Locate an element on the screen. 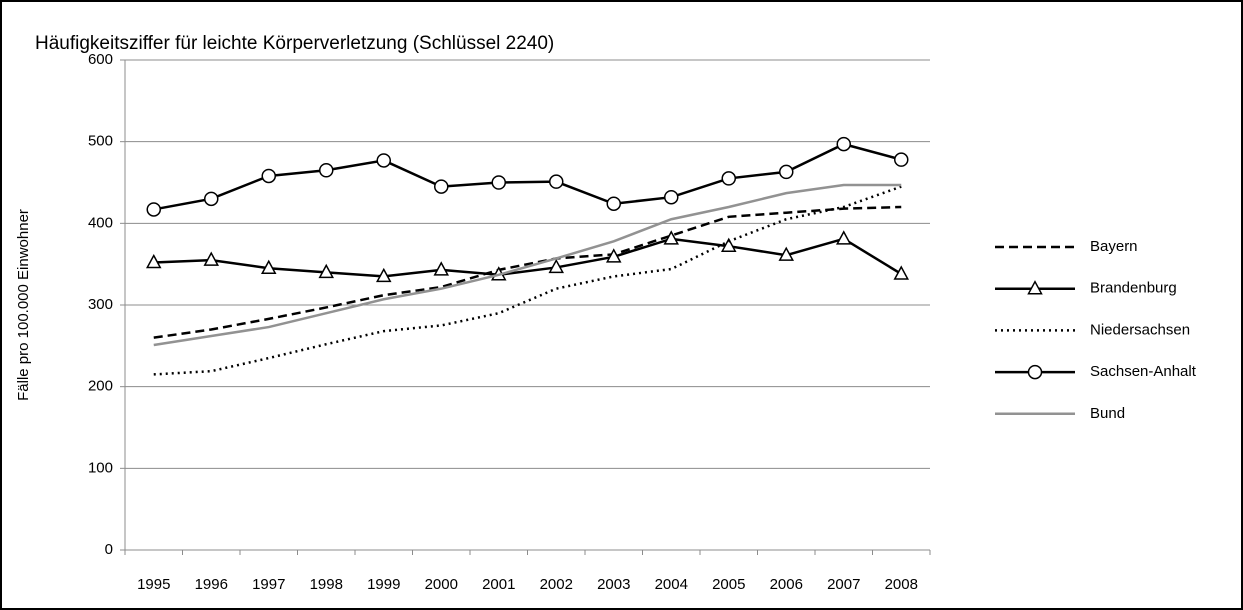 Image resolution: width=1243 pixels, height=610 pixels. x-tick-label: 2005 is located at coordinates (728, 584).